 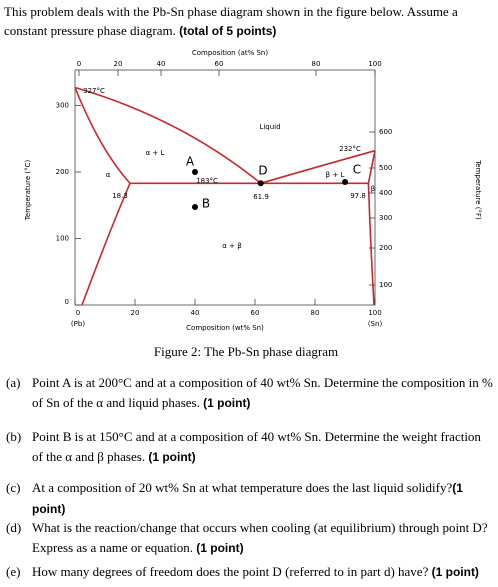 I want to click on region-label: β + L, so click(x=335, y=175).